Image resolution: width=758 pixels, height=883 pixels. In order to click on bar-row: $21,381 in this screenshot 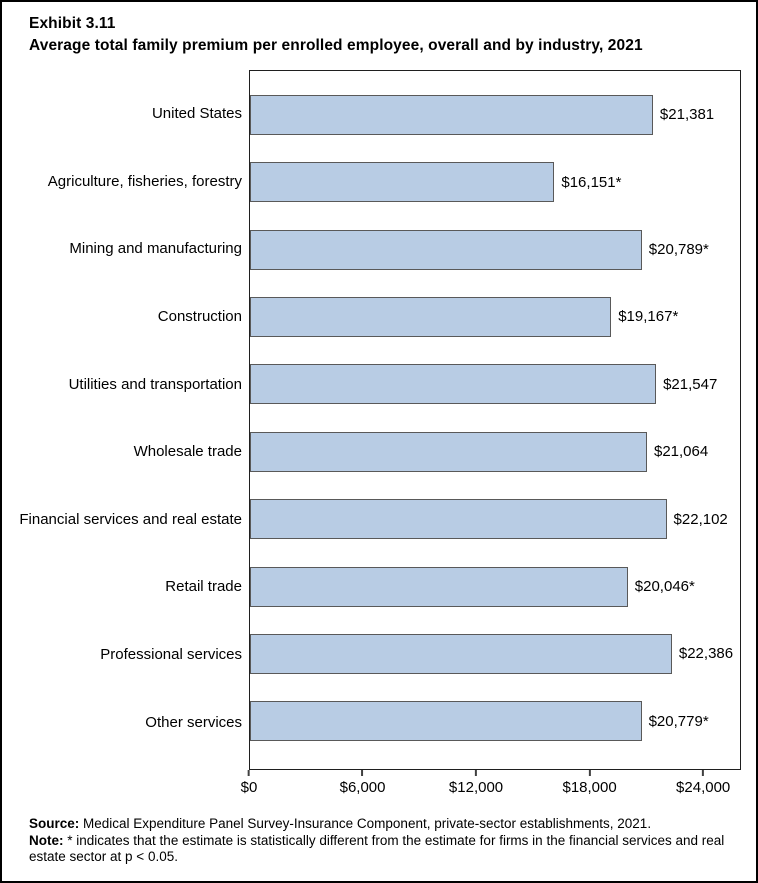, I will do `click(495, 114)`.